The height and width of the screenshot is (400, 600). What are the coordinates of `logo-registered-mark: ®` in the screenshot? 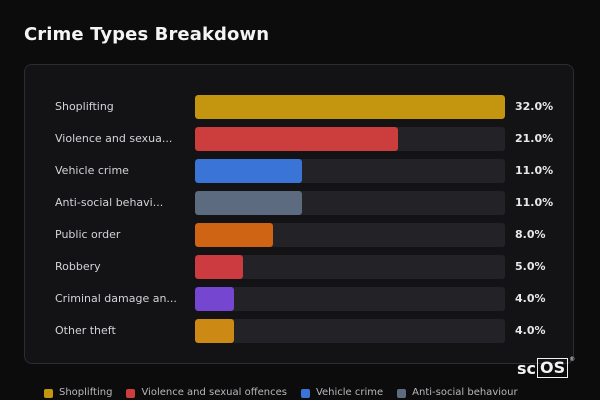 It's located at (572, 359).